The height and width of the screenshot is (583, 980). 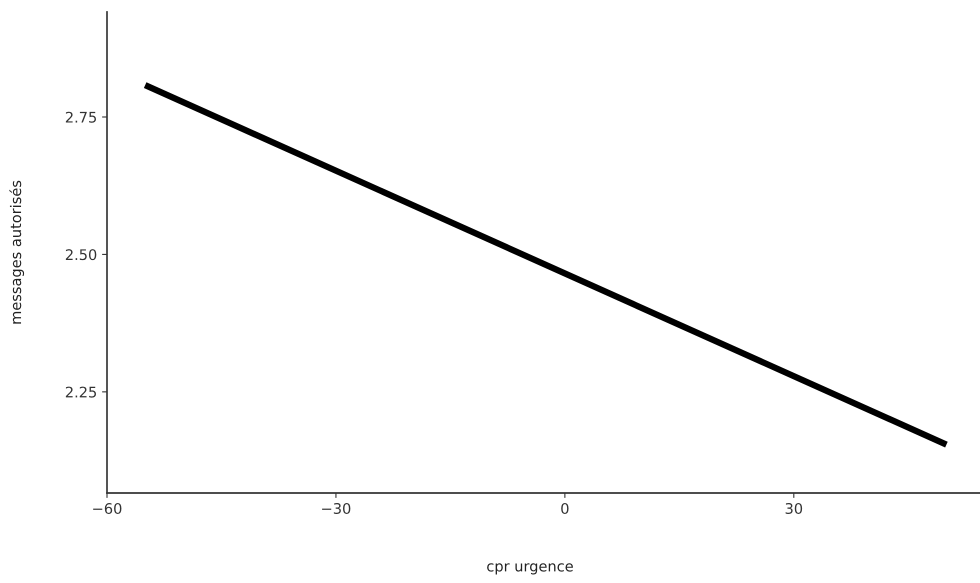 I want to click on y-tick-label: 2.75, so click(x=81, y=117).